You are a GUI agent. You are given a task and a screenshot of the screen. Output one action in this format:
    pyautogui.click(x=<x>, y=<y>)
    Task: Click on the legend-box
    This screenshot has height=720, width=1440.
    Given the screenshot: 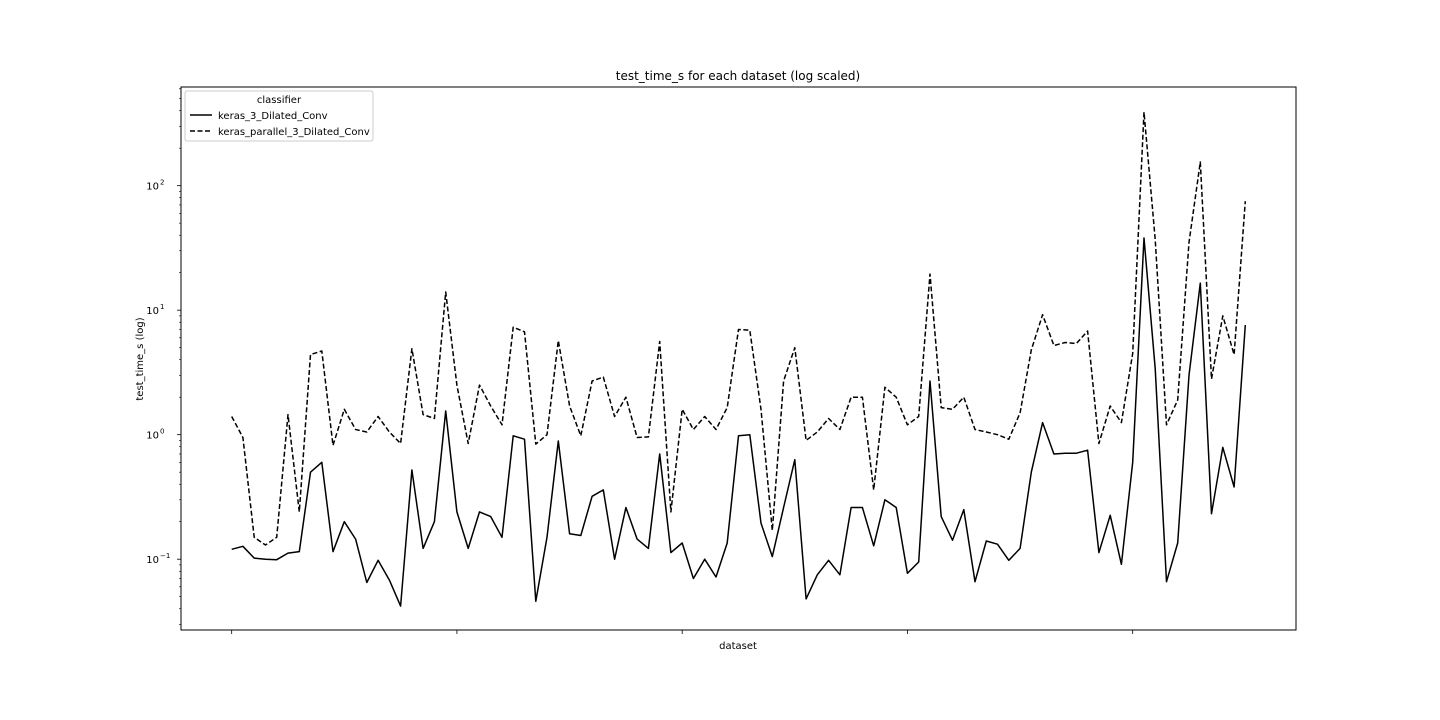 What is the action you would take?
    pyautogui.click(x=279, y=116)
    